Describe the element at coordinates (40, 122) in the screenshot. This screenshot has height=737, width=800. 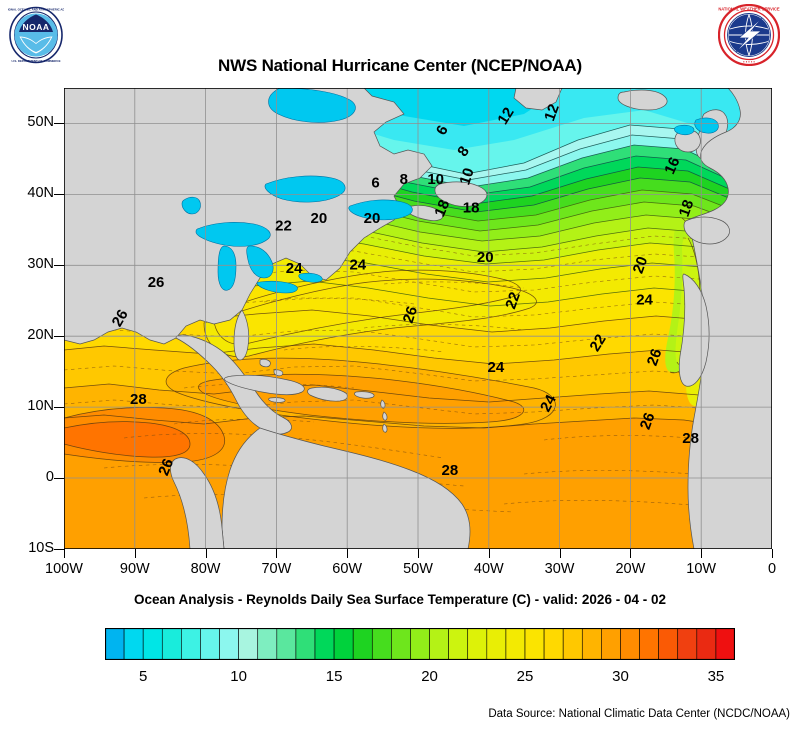
I see `y-axis-tick-label: 50N` at that location.